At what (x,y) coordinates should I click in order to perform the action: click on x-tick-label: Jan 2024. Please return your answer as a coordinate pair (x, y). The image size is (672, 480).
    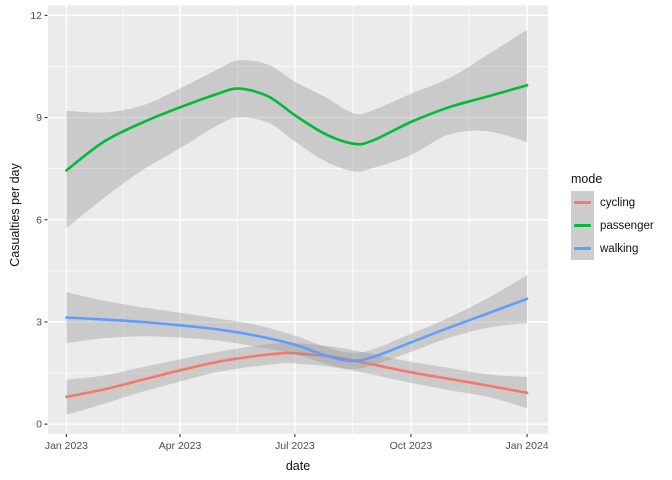
    Looking at the image, I should click on (526, 446).